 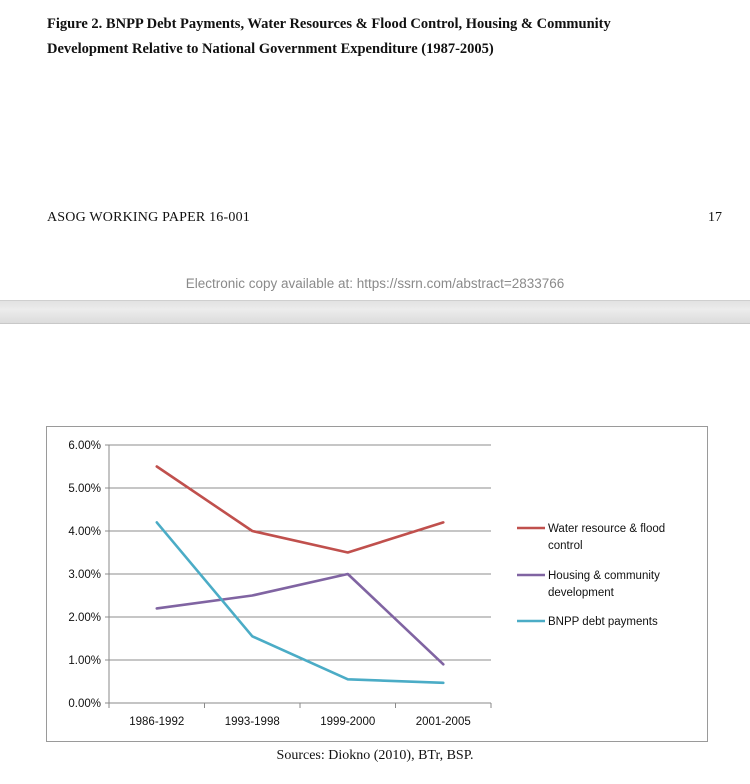 What do you see at coordinates (604, 576) in the screenshot?
I see `legend-label: Housing & community` at bounding box center [604, 576].